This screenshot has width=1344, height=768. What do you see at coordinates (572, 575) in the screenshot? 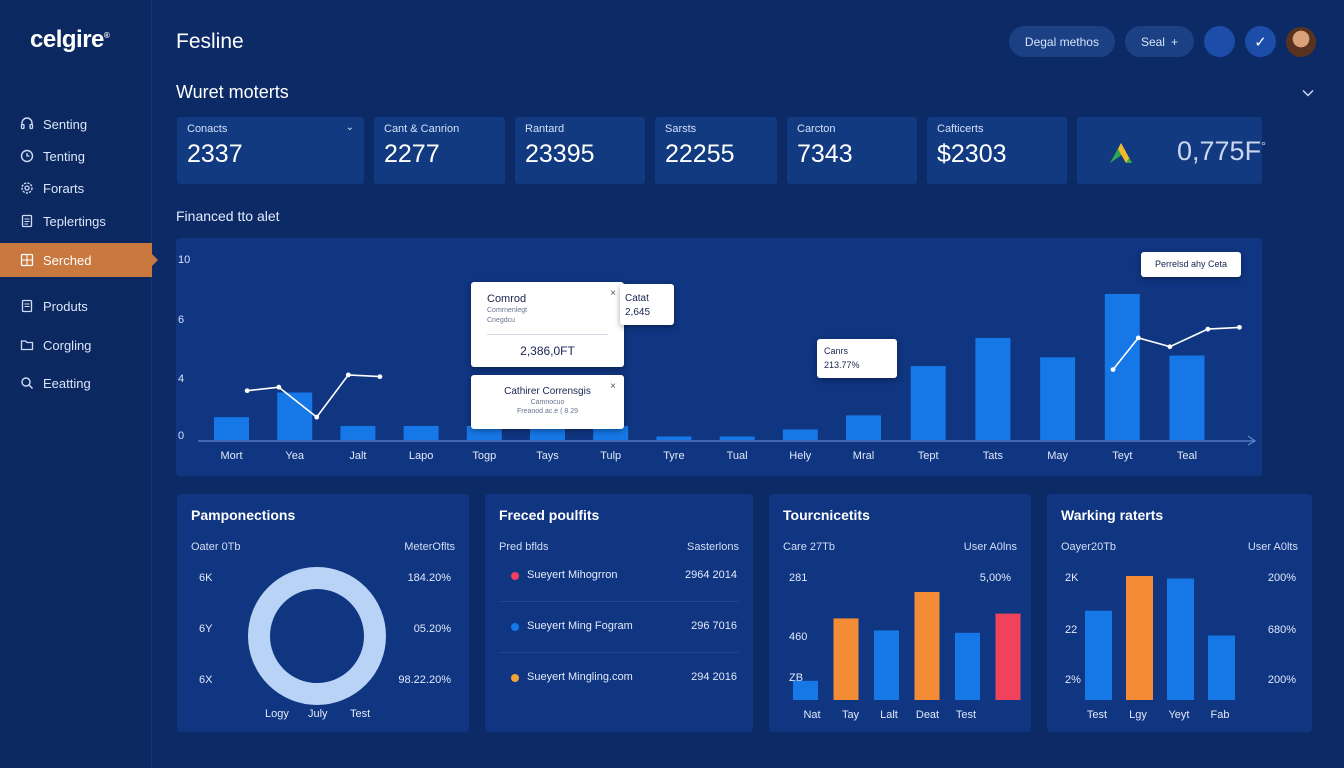
I see `list-item-name: Sueyert Mihogrron` at bounding box center [572, 575].